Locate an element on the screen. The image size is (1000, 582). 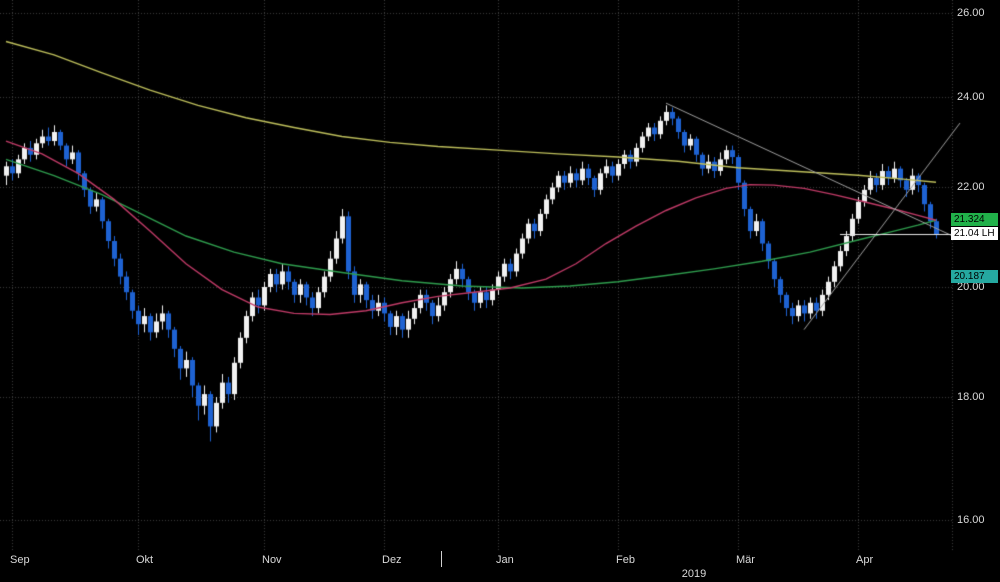
month-label: Dez is located at coordinates (392, 560).